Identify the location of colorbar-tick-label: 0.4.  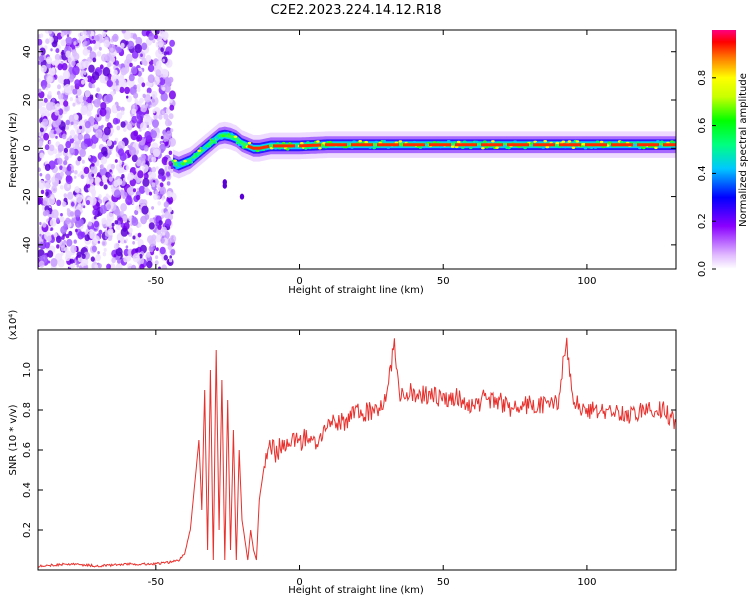
(702, 173).